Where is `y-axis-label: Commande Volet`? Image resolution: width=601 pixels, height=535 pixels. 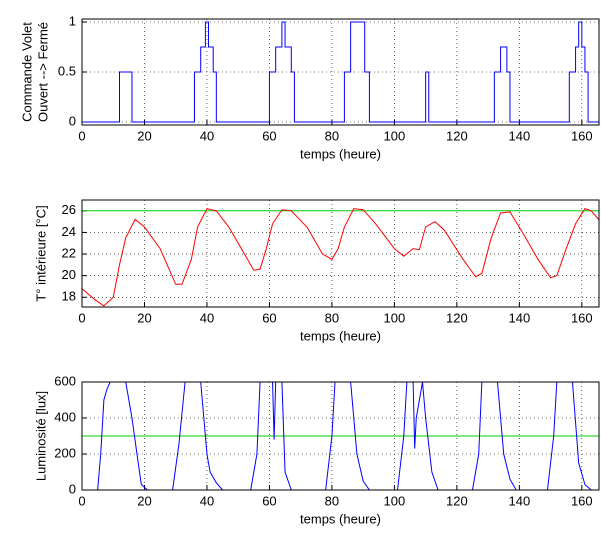 y-axis-label: Commande Volet is located at coordinates (26, 72).